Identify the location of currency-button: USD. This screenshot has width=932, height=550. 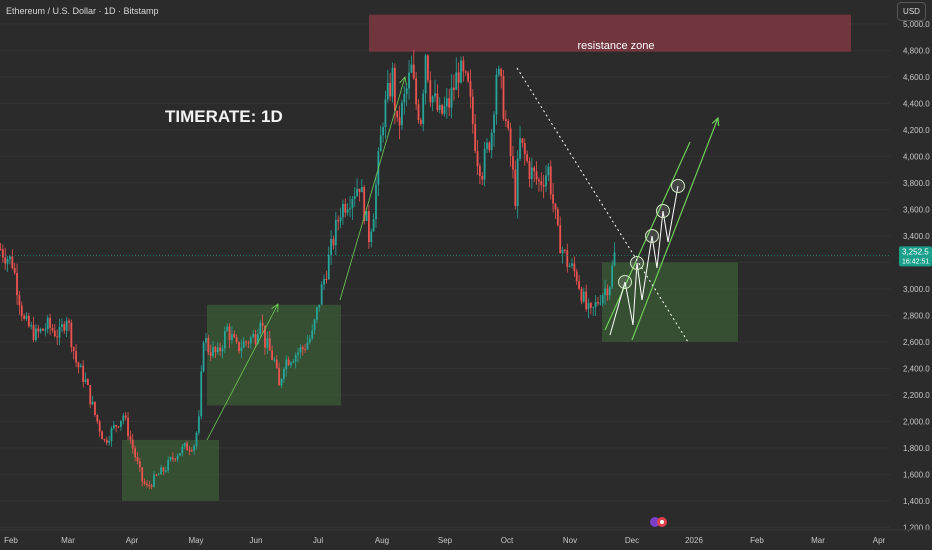
(911, 11).